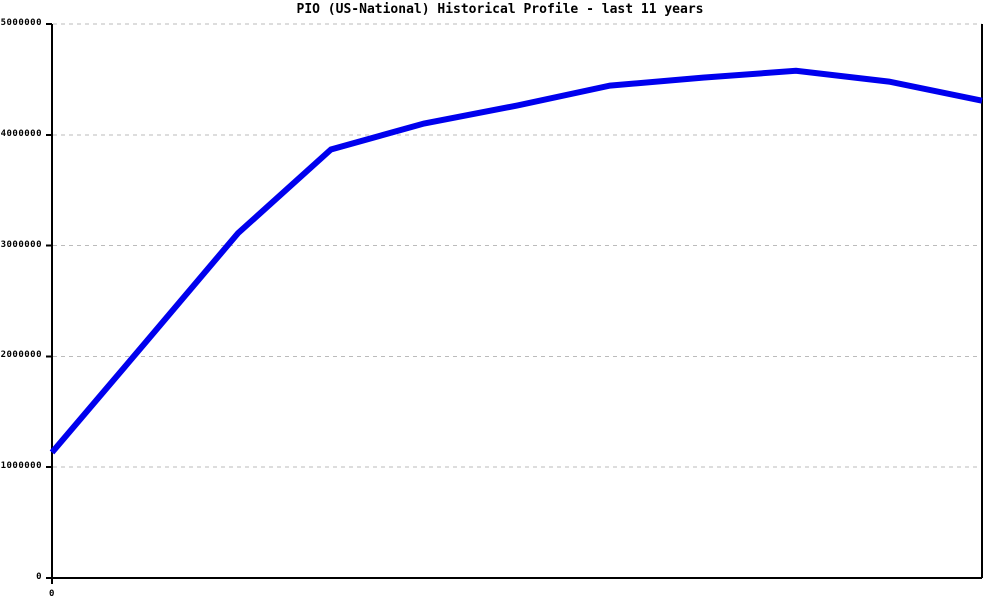  I want to click on y-tick-label: 5000000, so click(21, 23).